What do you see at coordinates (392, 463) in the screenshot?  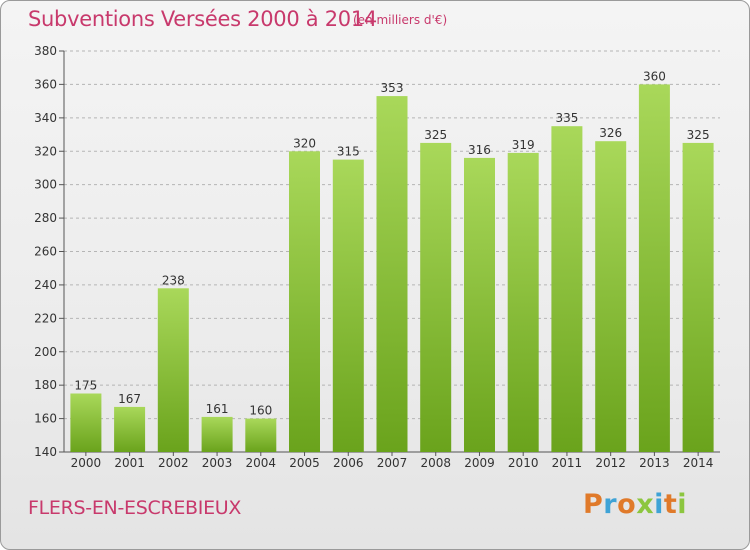 I see `x-tick-label: 2007` at bounding box center [392, 463].